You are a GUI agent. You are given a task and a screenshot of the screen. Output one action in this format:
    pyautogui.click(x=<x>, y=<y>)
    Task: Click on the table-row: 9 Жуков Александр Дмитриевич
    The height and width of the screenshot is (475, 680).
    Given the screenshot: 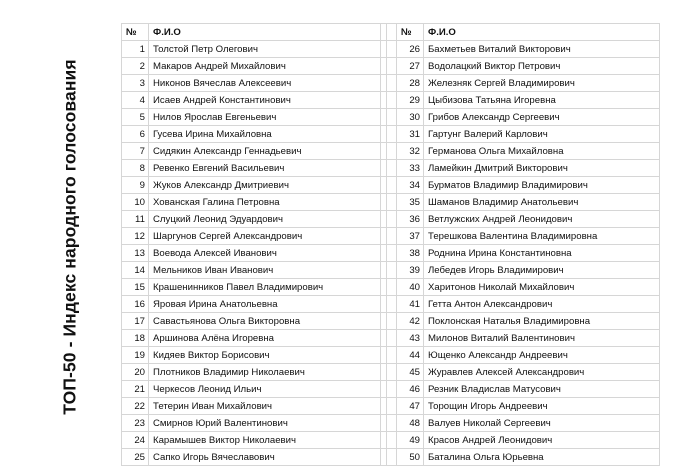 What is the action you would take?
    pyautogui.click(x=254, y=185)
    